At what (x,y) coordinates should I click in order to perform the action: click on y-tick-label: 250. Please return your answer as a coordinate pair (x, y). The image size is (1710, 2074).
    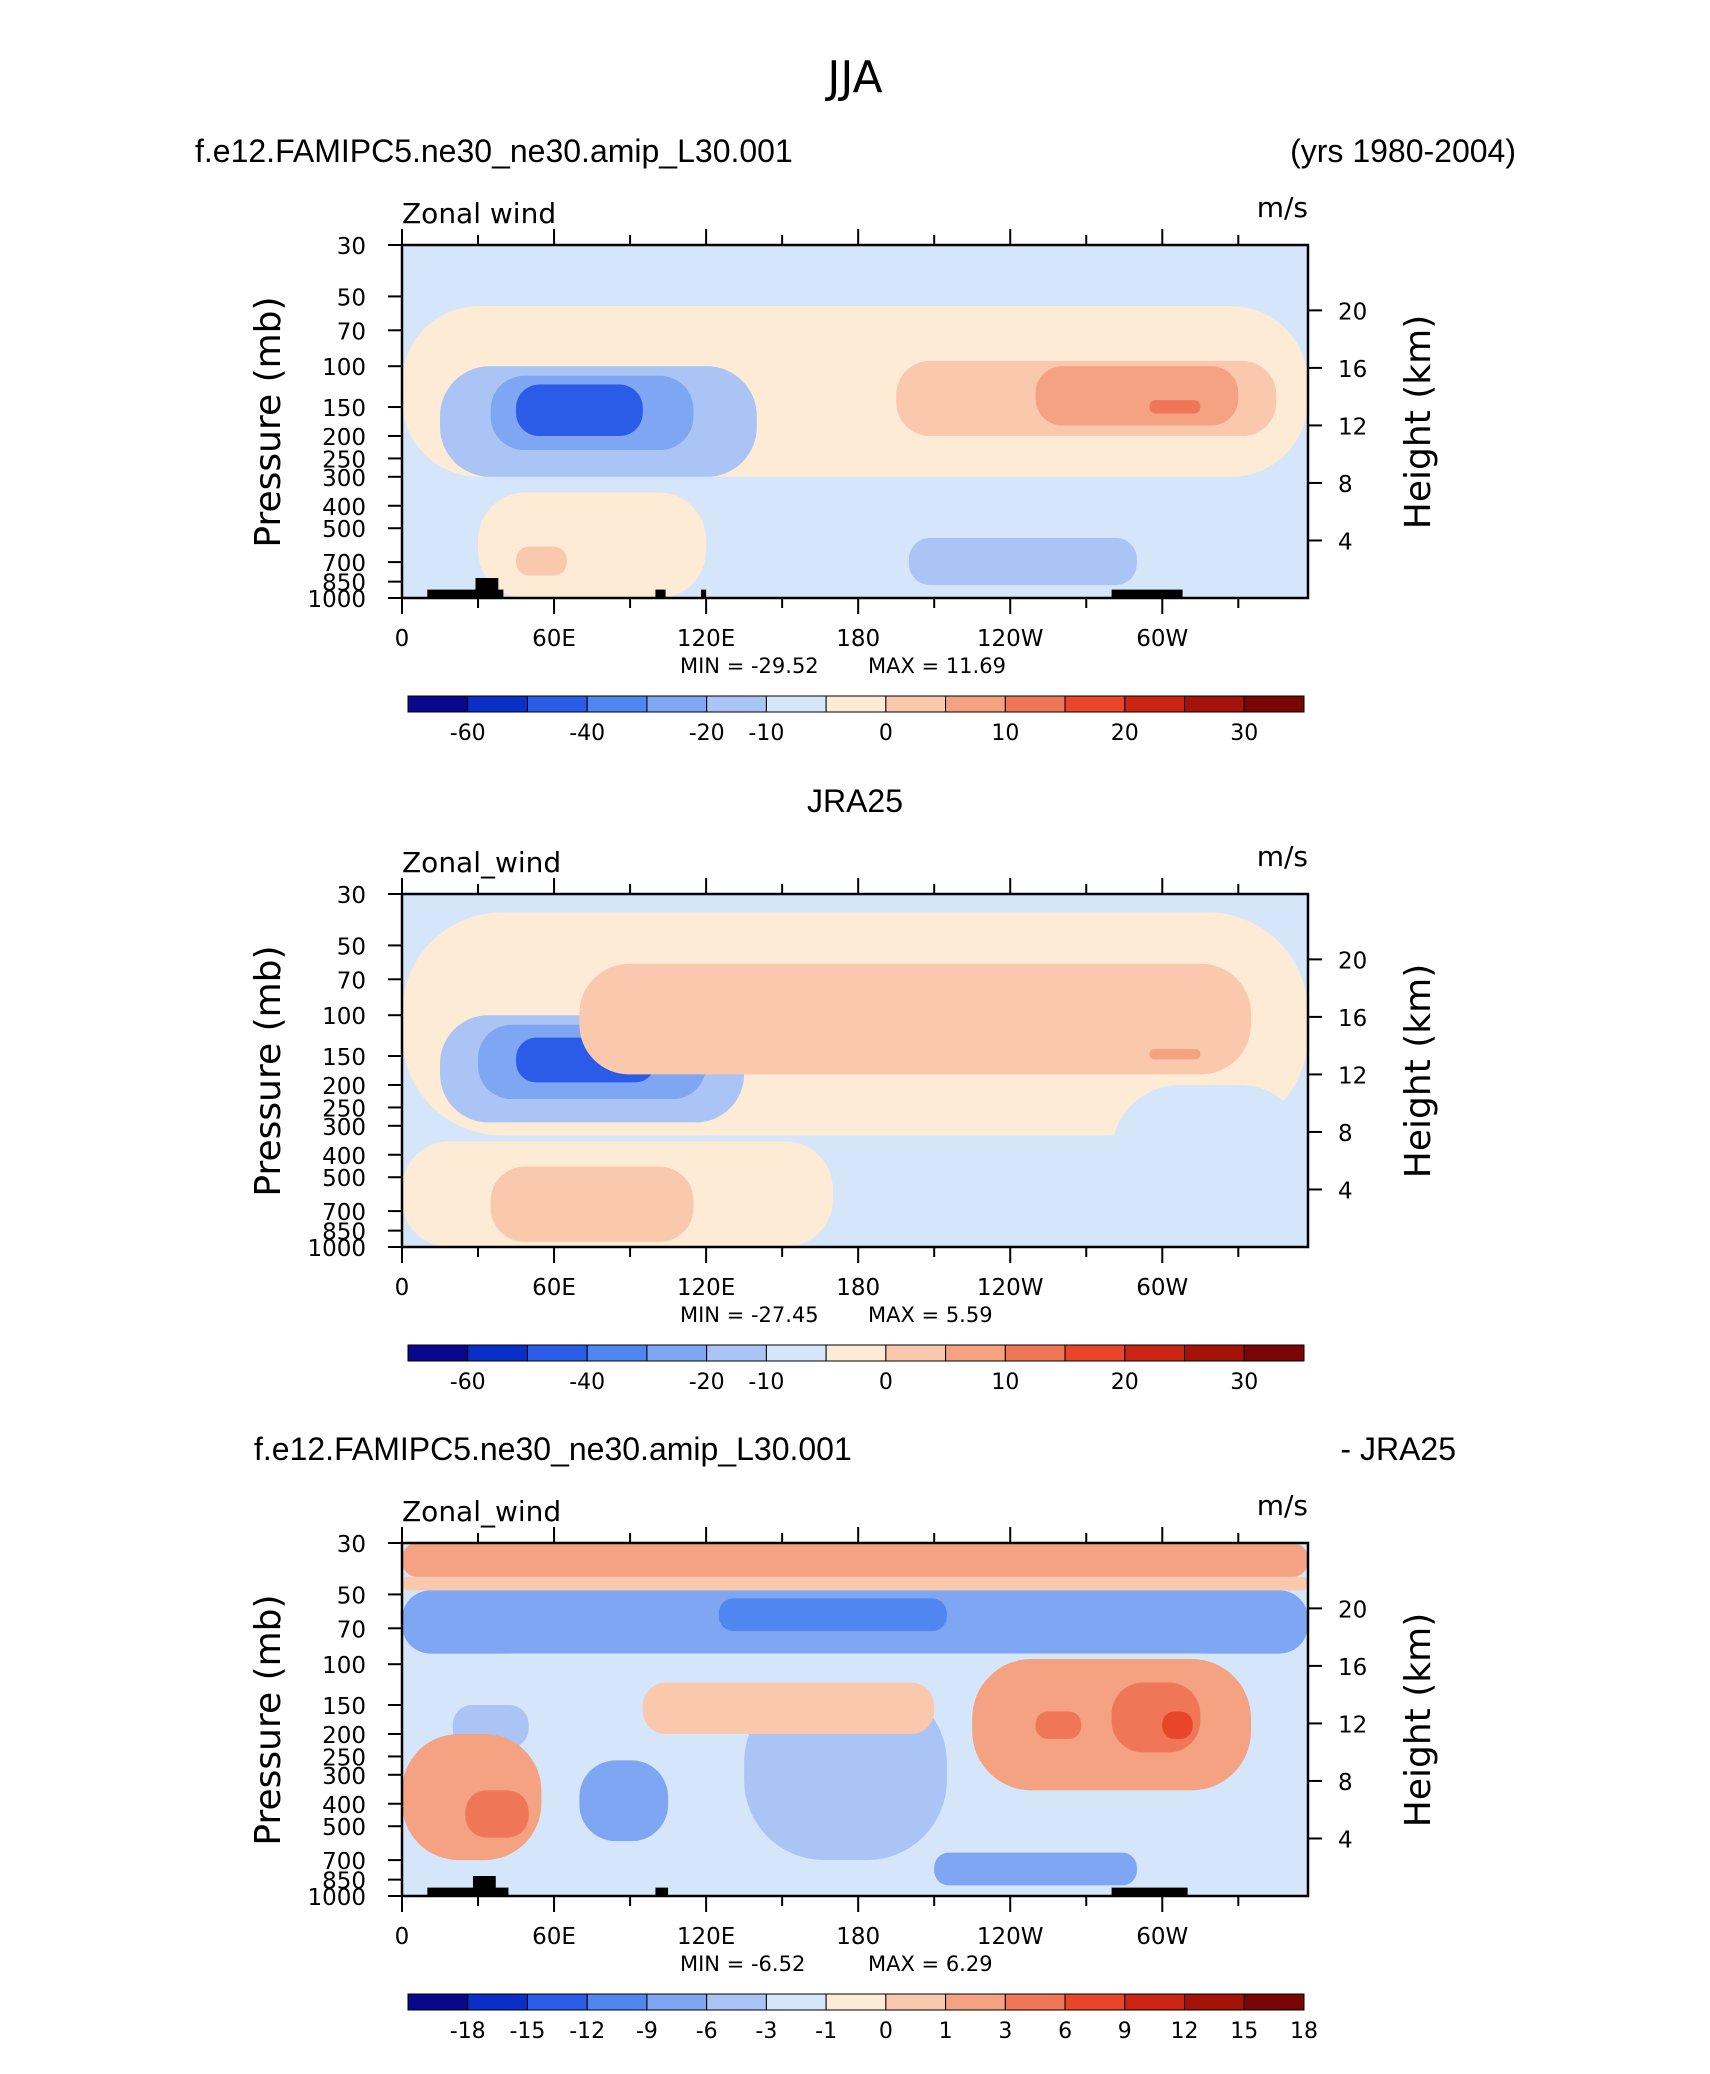
    Looking at the image, I should click on (344, 1109).